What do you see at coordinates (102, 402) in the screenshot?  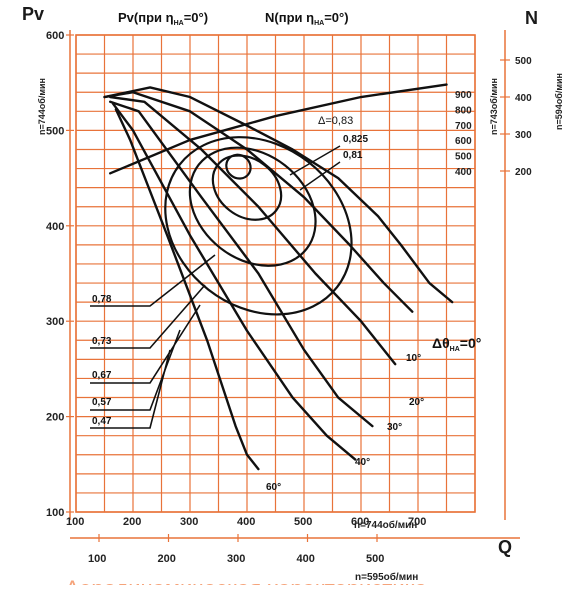 I see `efficiency-label-057: 0,57` at bounding box center [102, 402].